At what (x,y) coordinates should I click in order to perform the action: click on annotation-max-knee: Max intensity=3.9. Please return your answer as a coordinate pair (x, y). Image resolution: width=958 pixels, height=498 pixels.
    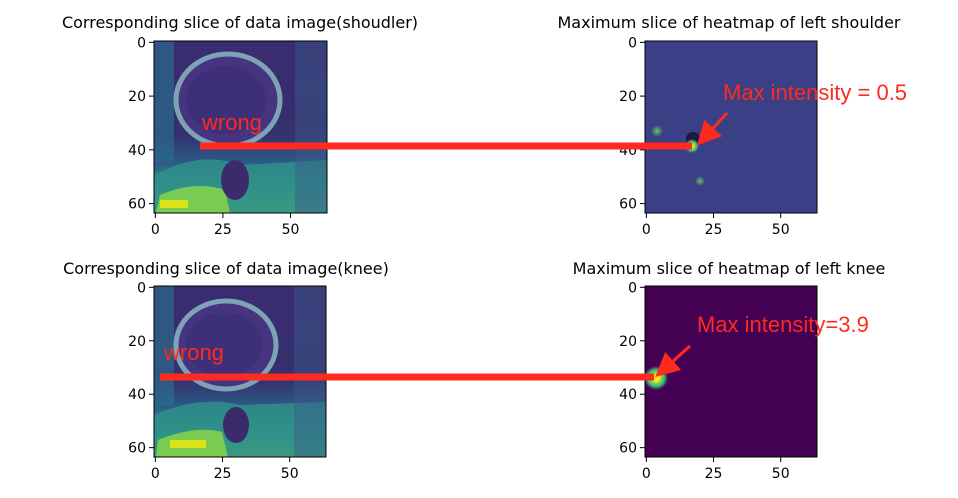
    Looking at the image, I should click on (783, 324).